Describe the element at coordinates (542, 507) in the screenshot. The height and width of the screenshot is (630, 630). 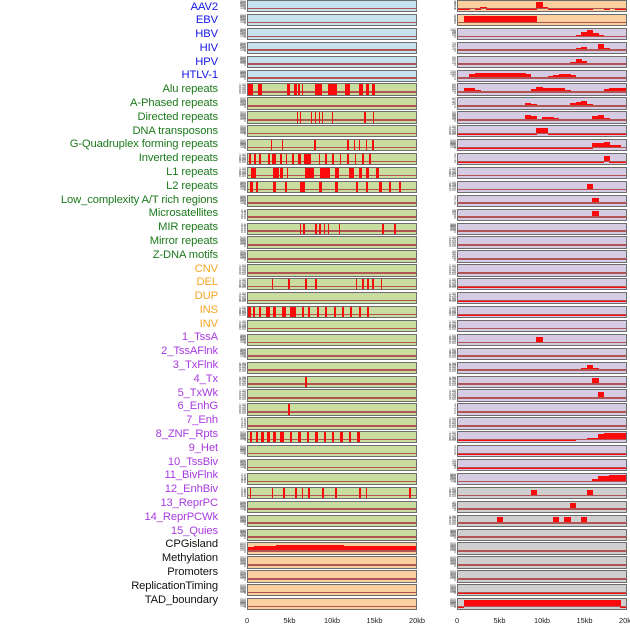
I see `right-track-13-reprpc` at that location.